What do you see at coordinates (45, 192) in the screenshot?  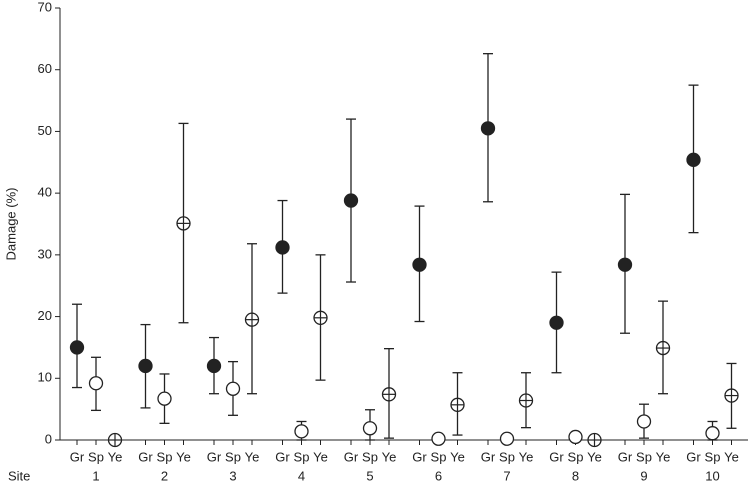 I see `y-tick-label: 40` at bounding box center [45, 192].